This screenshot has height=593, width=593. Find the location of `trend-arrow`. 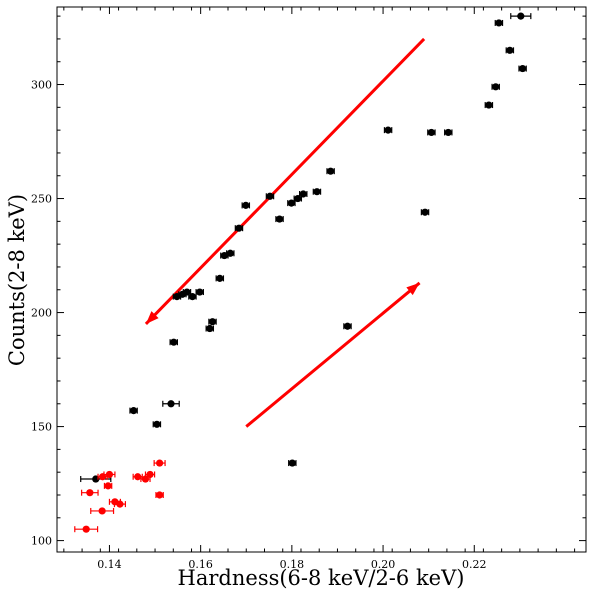

trend-arrow is located at coordinates (333, 354).